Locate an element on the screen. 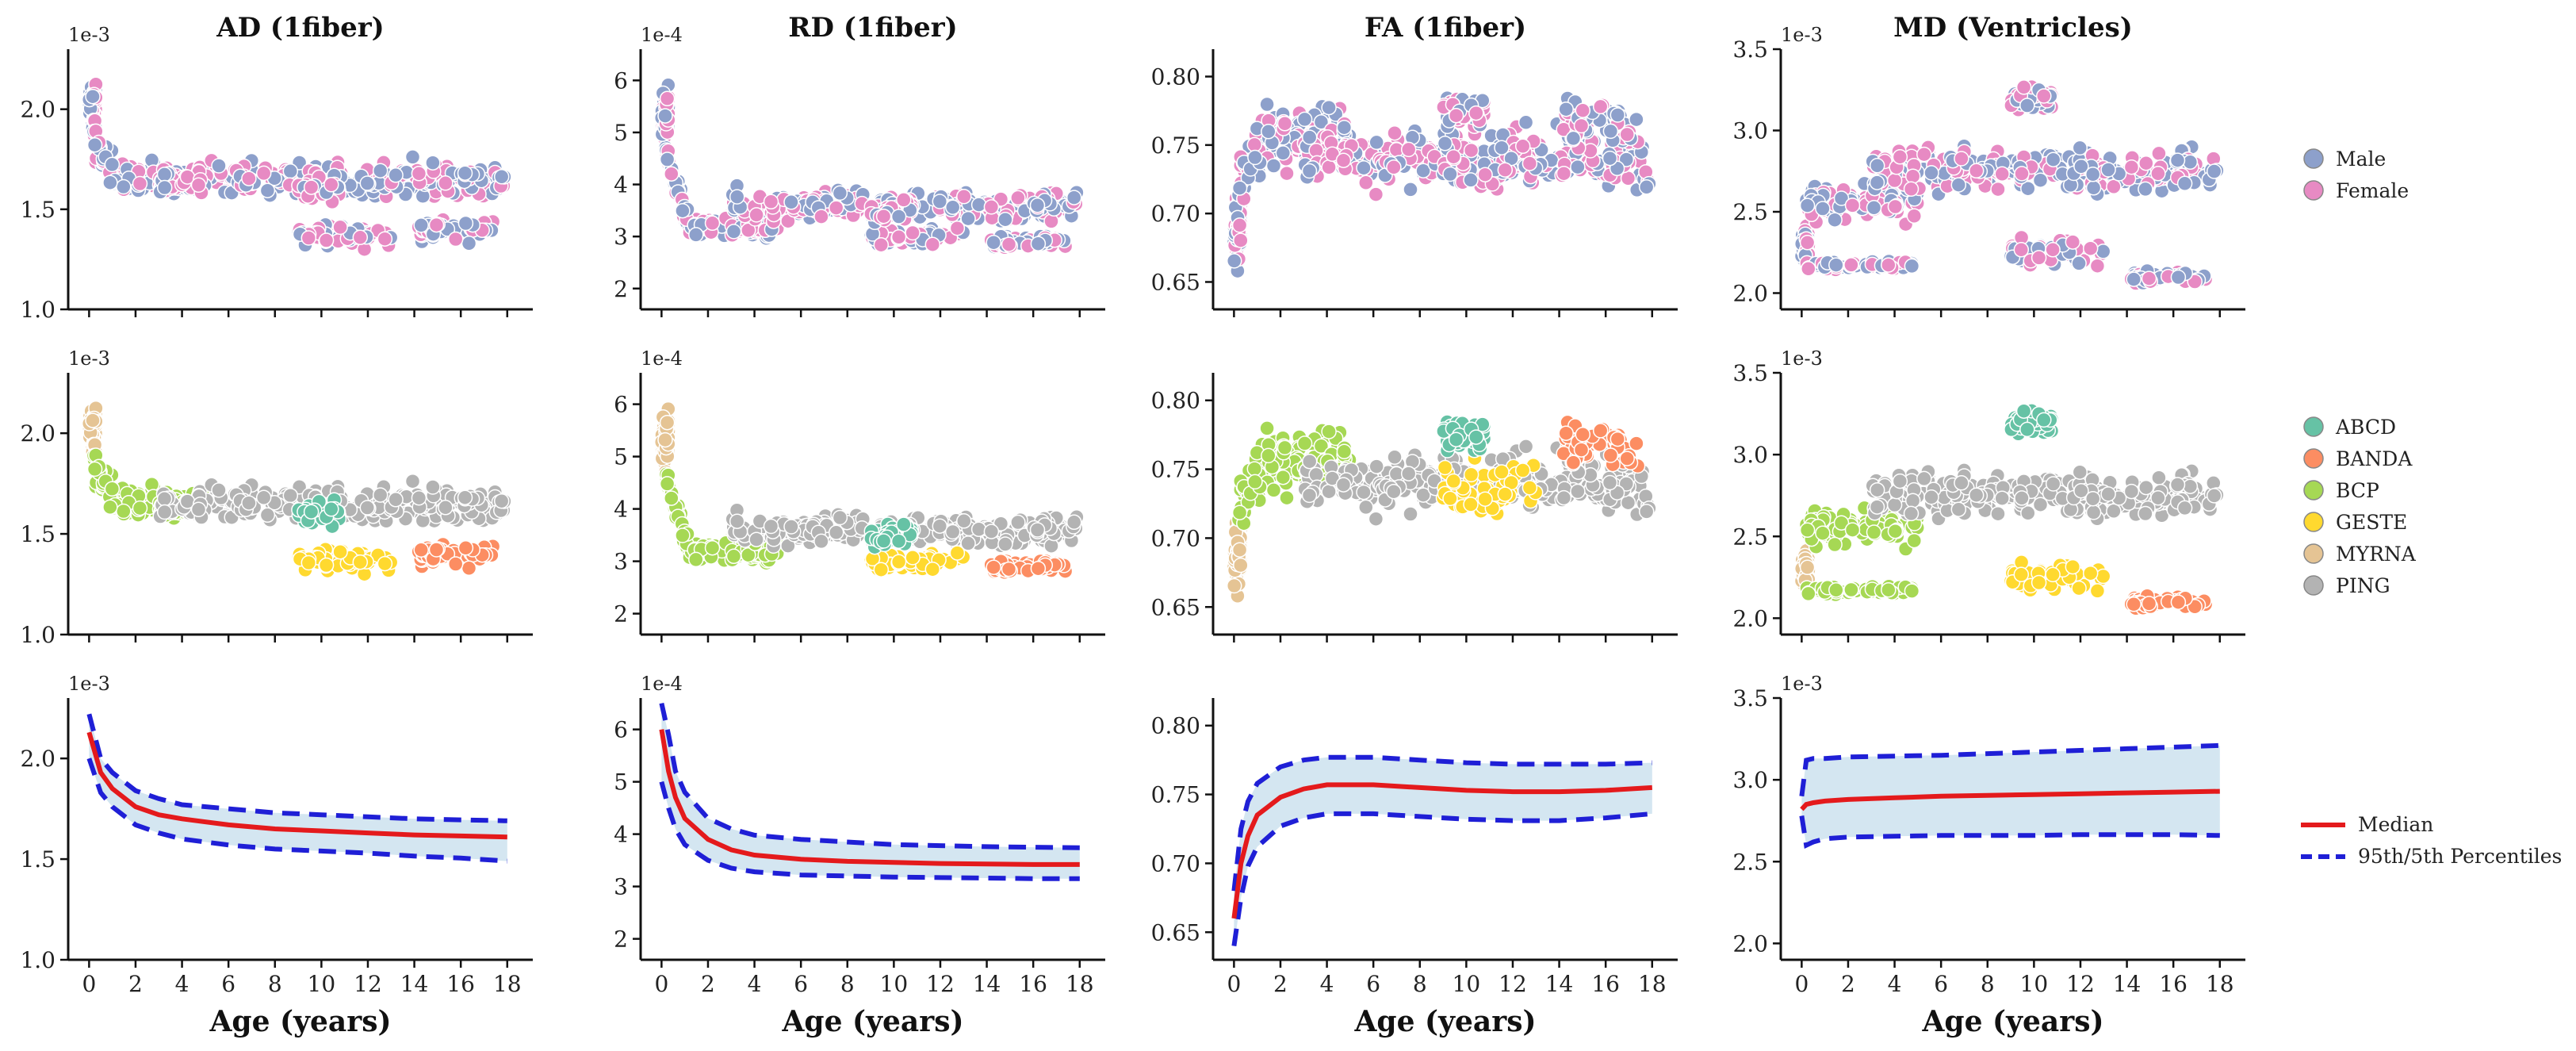 This screenshot has width=2576, height=1051. x-tick-label: 6 is located at coordinates (1373, 984).